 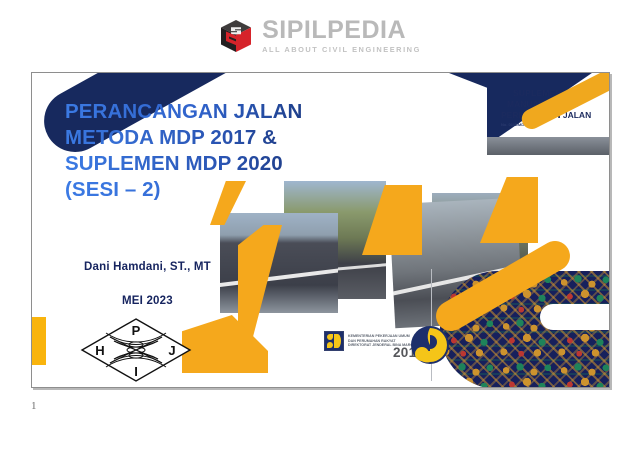 What do you see at coordinates (136, 350) in the screenshot?
I see `hpji-diamond-logo: P H J I` at bounding box center [136, 350].